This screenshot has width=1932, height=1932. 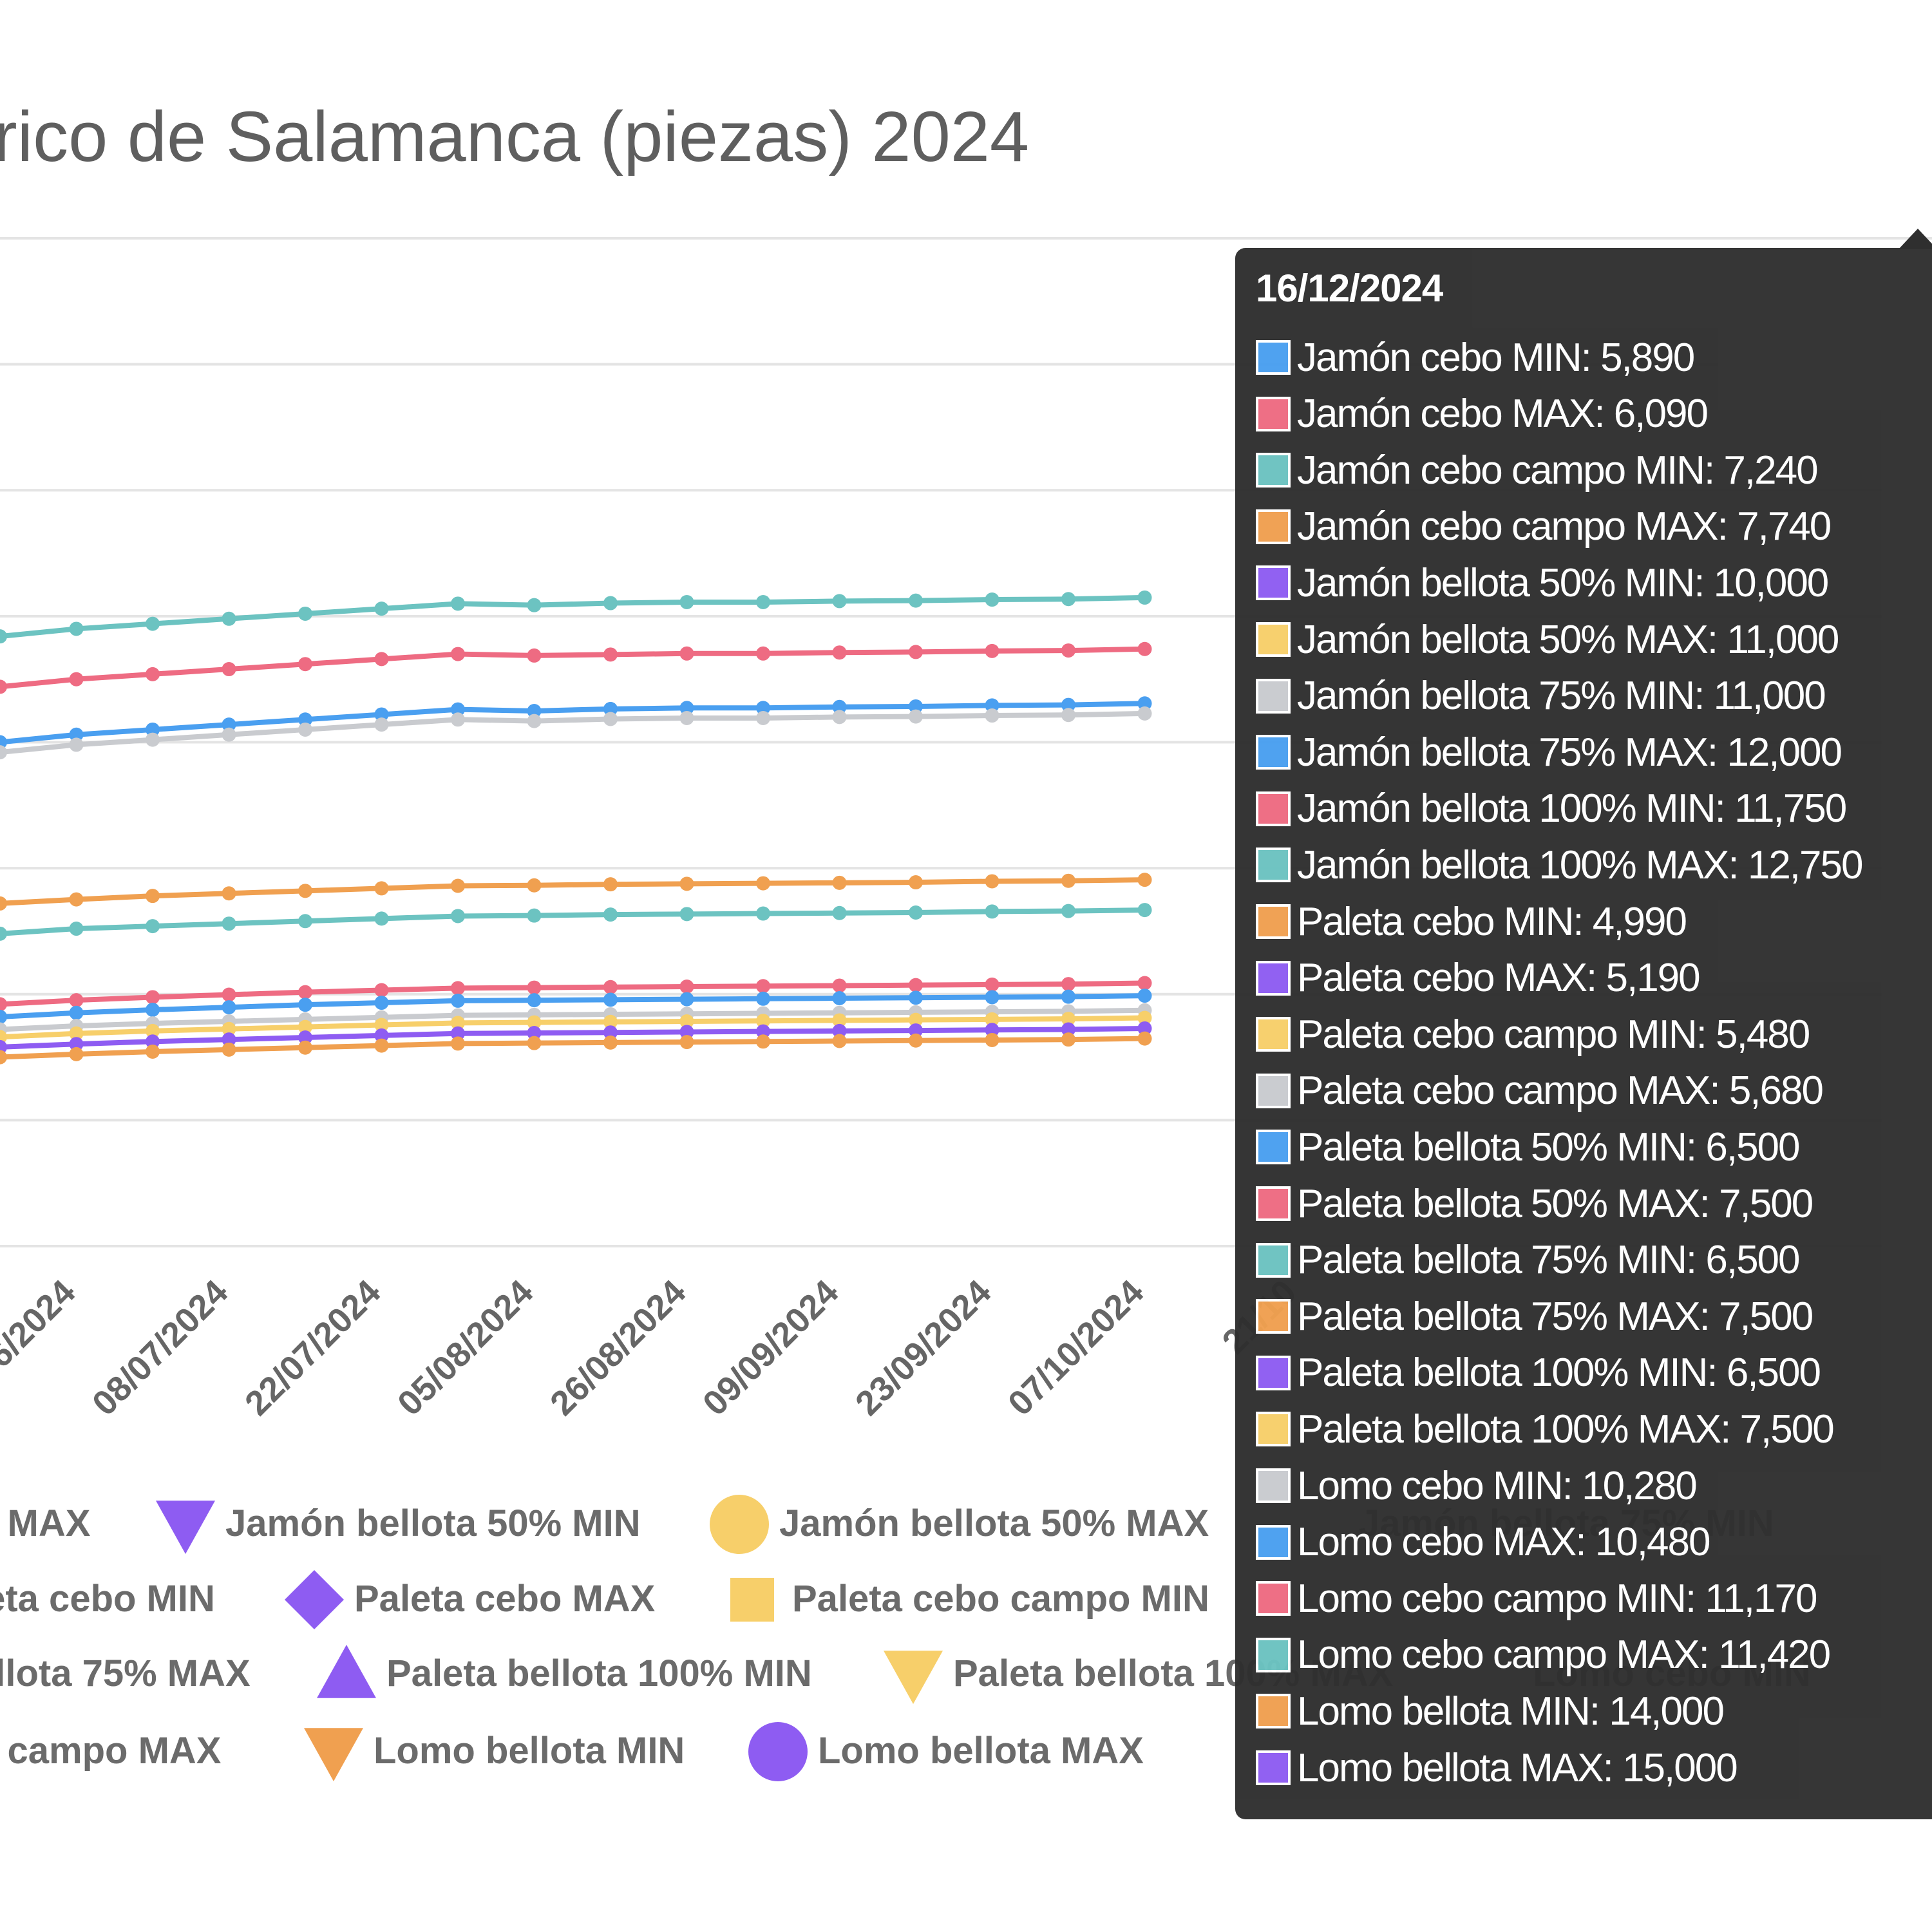 What do you see at coordinates (108, 1599) in the screenshot?
I see `legend-item: leta cebo MIN` at bounding box center [108, 1599].